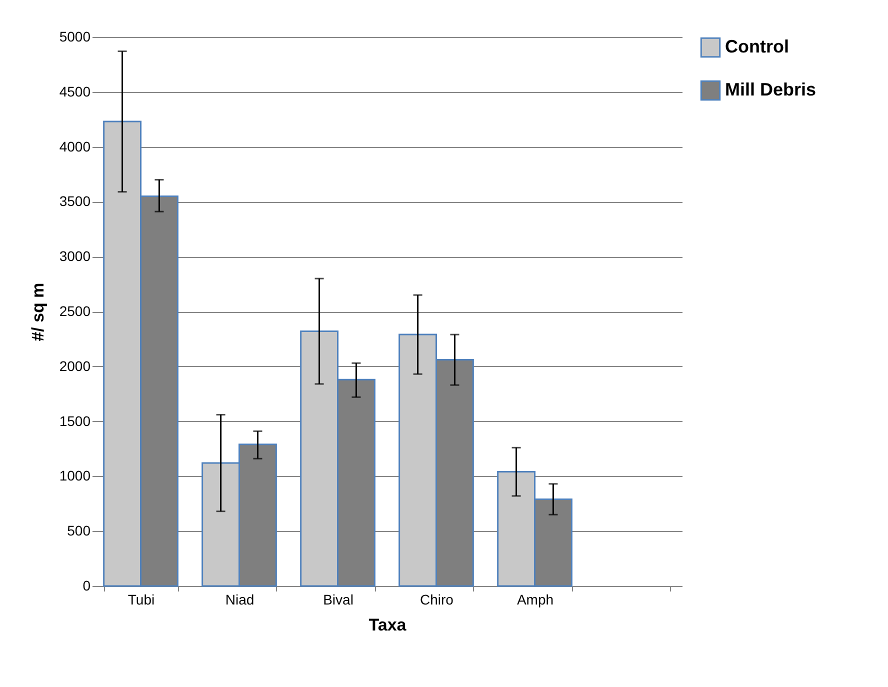  What do you see at coordinates (86, 586) in the screenshot?
I see `y-tick-label: 0` at bounding box center [86, 586].